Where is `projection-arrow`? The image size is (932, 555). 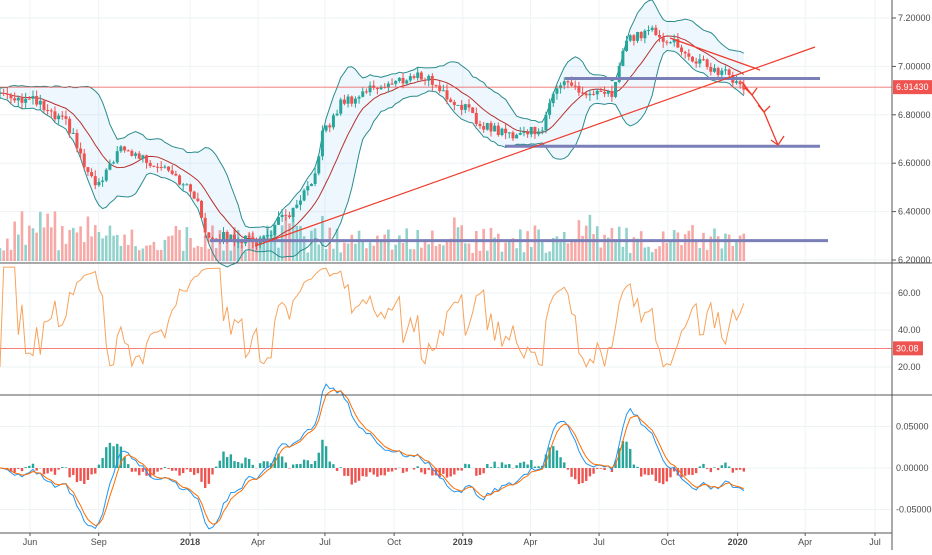
projection-arrow is located at coordinates (760, 113).